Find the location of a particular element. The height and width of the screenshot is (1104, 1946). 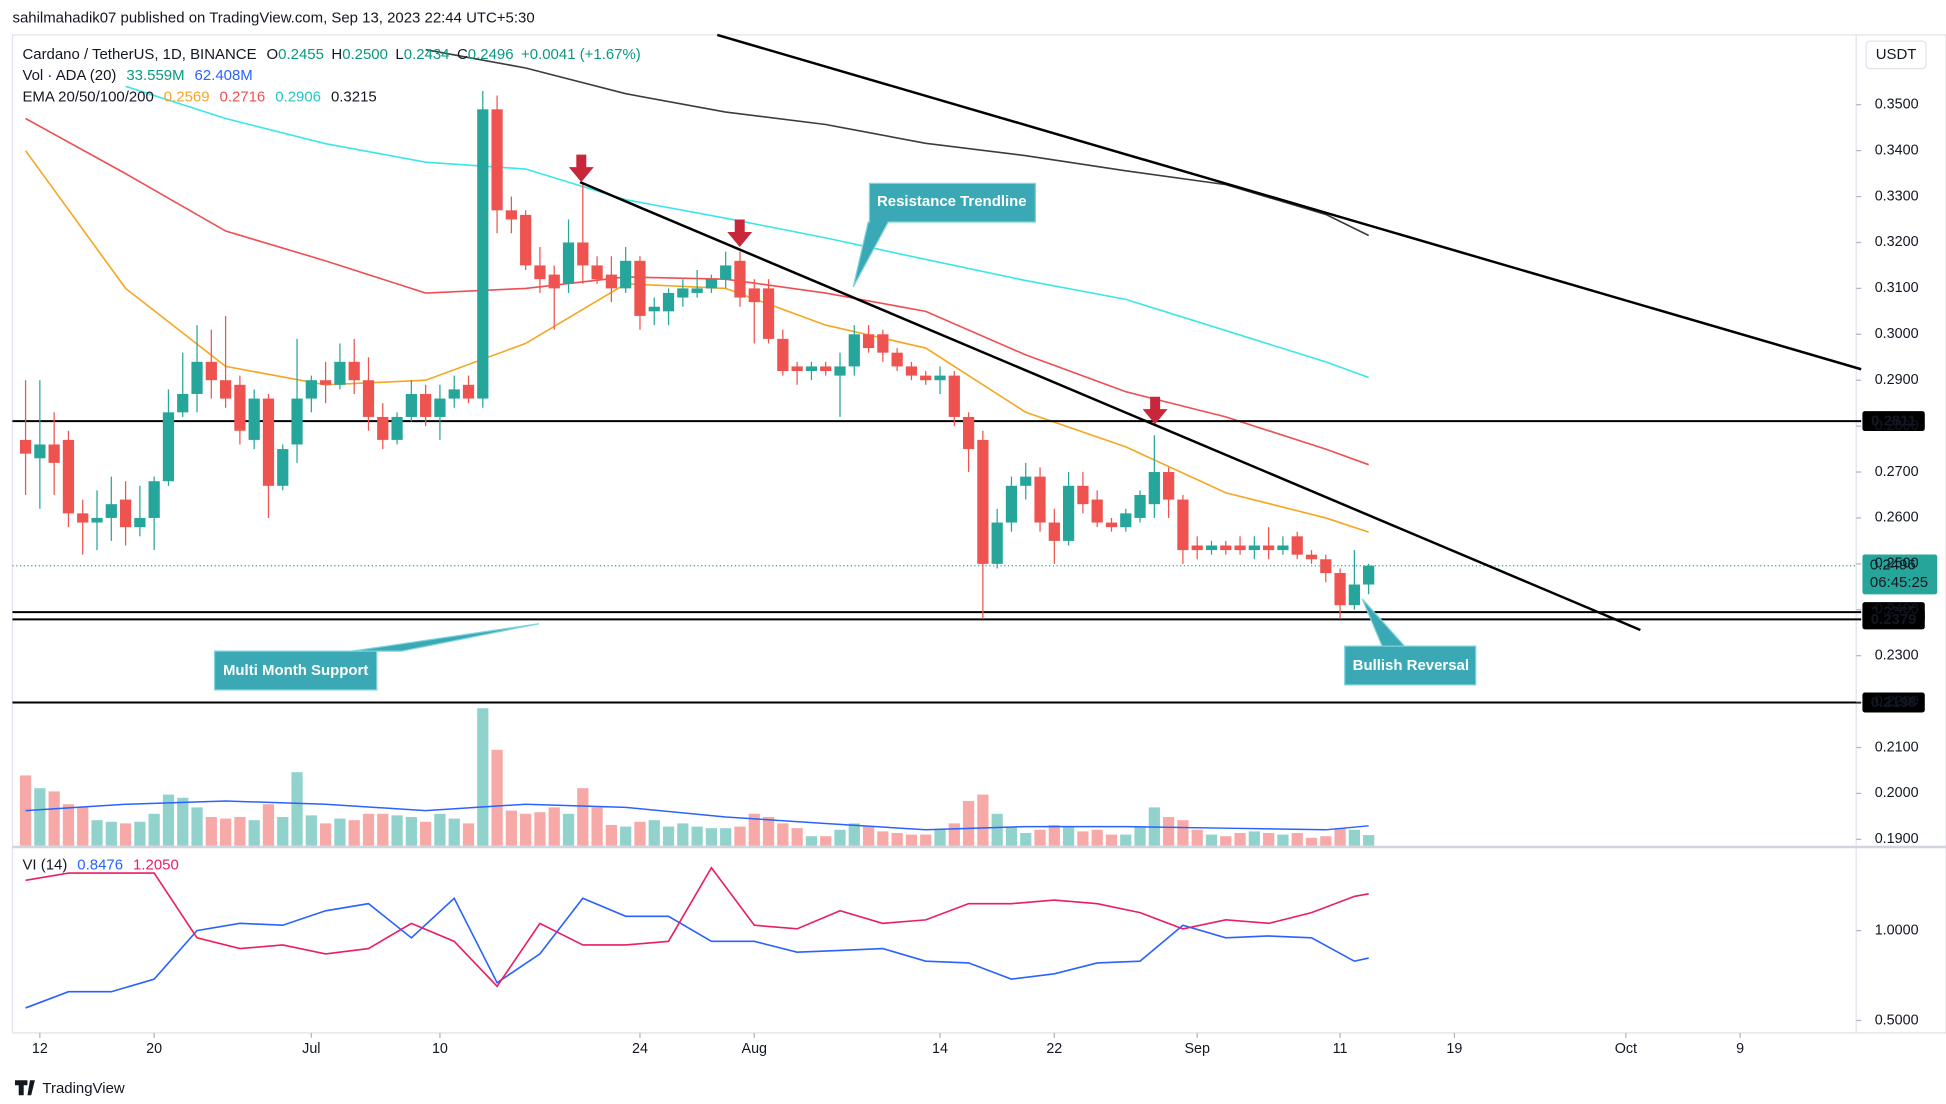

x-tick-label: 20 is located at coordinates (154, 1049).